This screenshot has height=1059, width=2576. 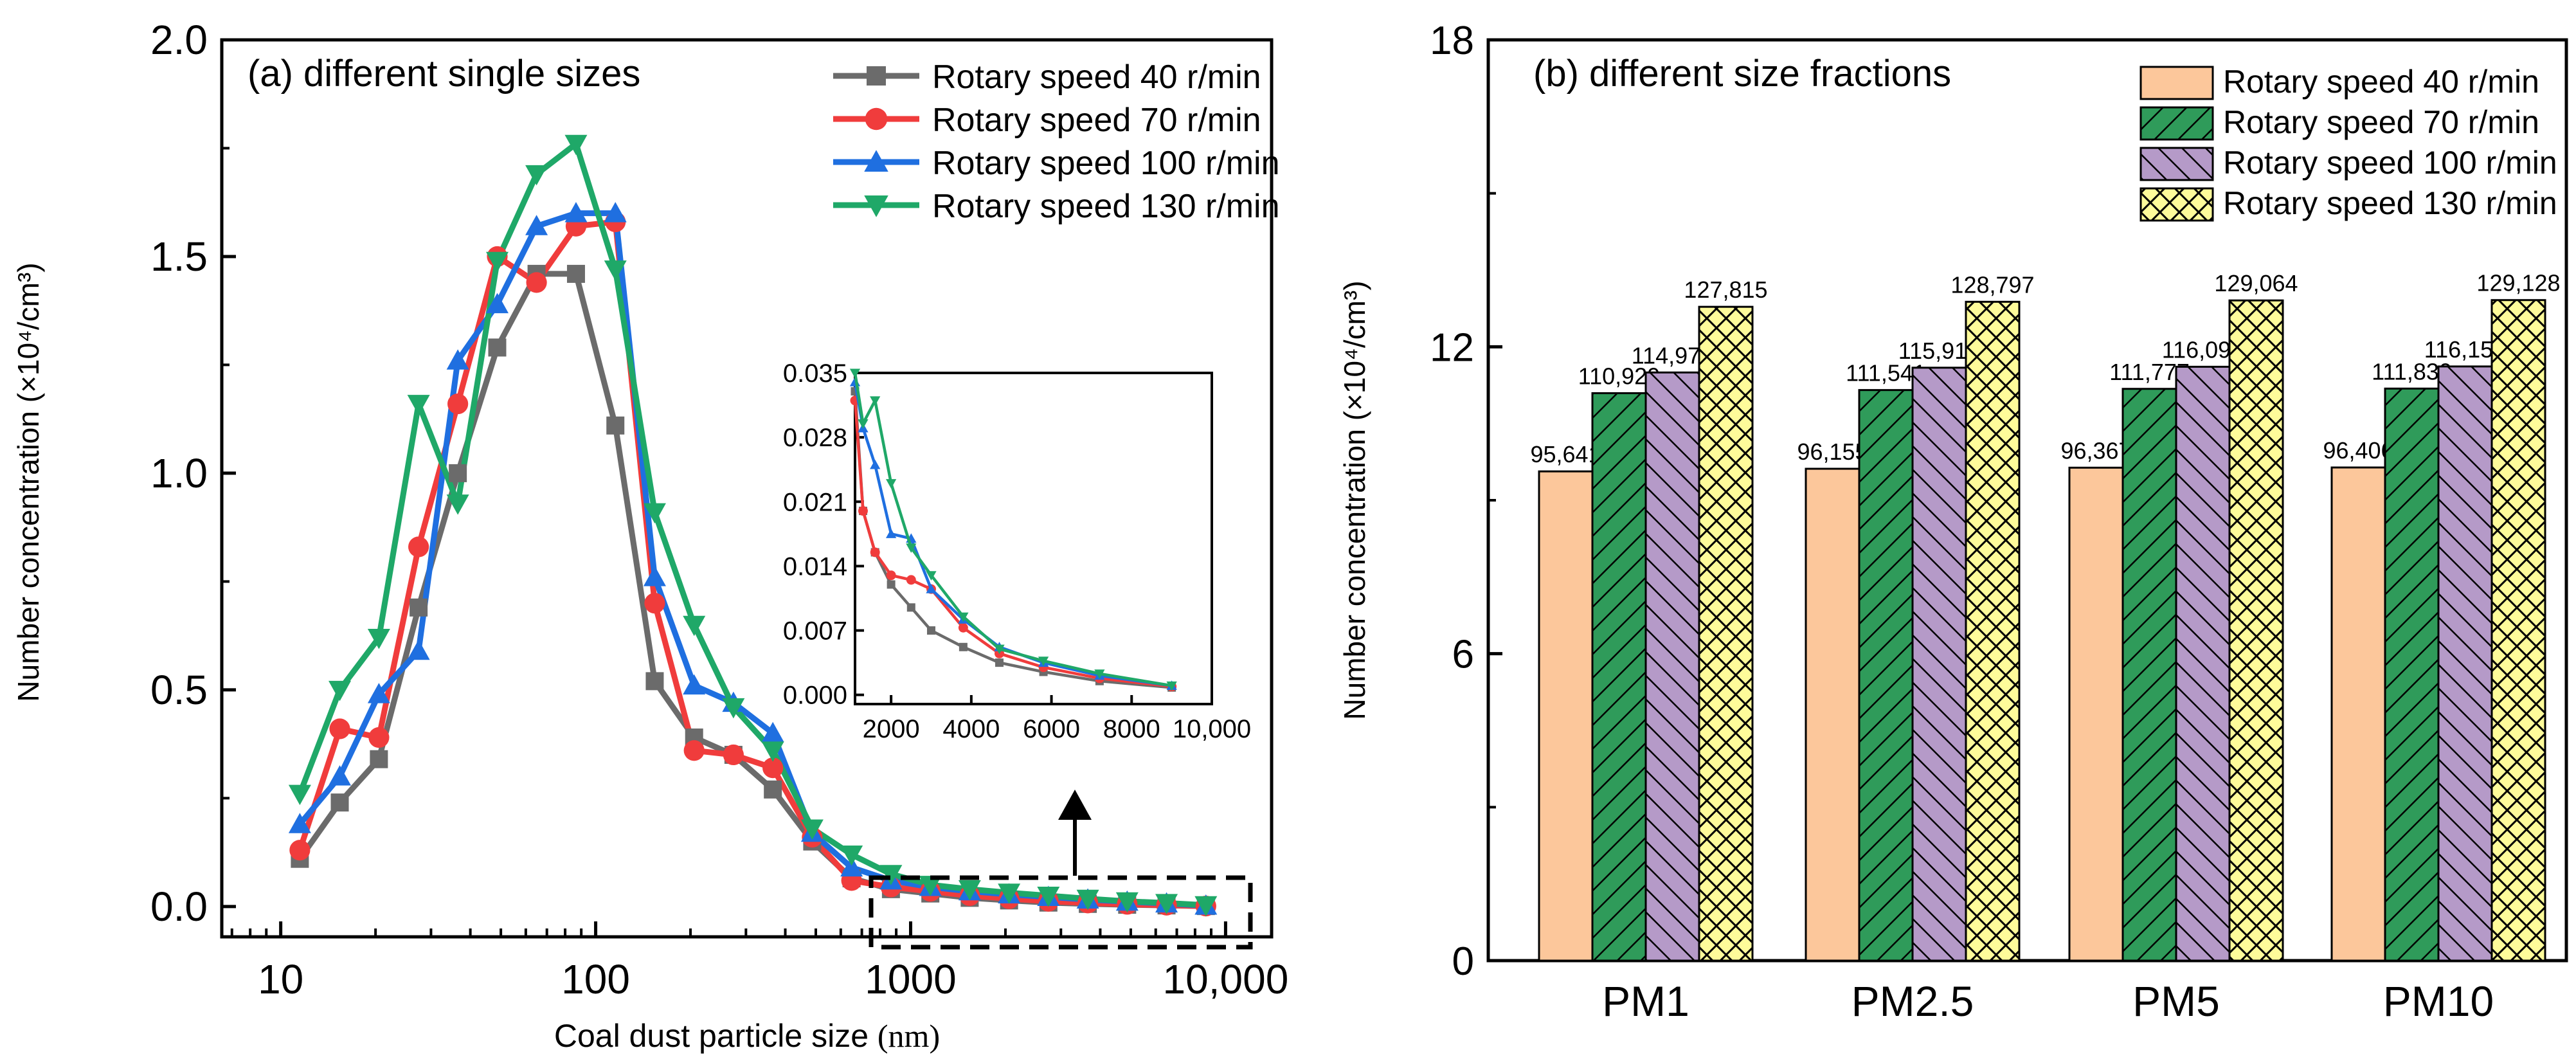 What do you see at coordinates (1912, 1001) in the screenshot?
I see `x-category-label-b: PM2.5` at bounding box center [1912, 1001].